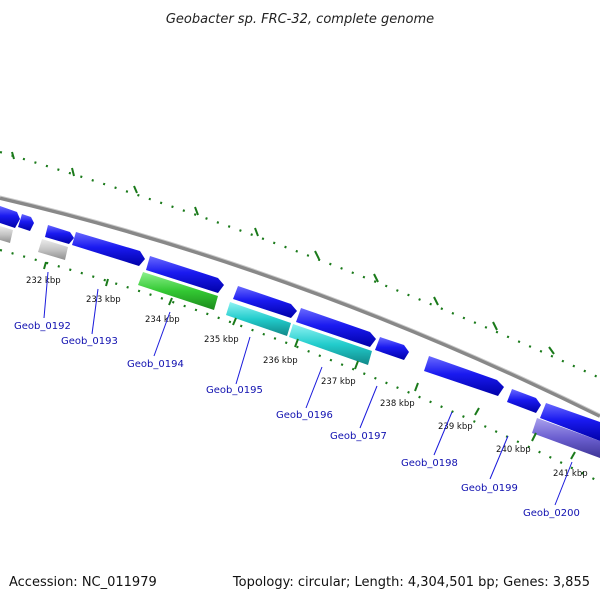  What do you see at coordinates (551, 513) in the screenshot?
I see `gene-label: Geob_0200` at bounding box center [551, 513].